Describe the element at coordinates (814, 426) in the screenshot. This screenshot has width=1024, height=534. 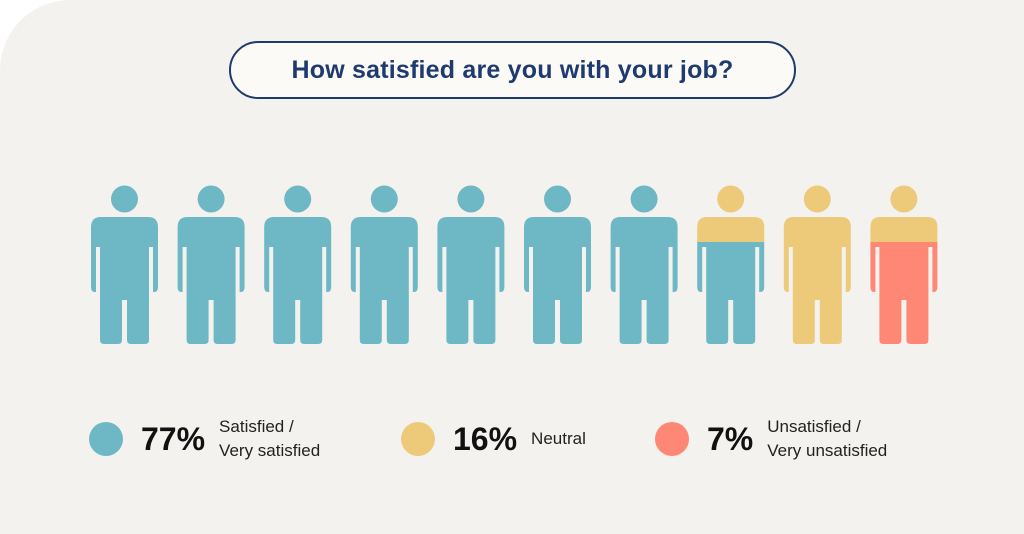
I see `legend-label-line: Unsatisfied /` at that location.